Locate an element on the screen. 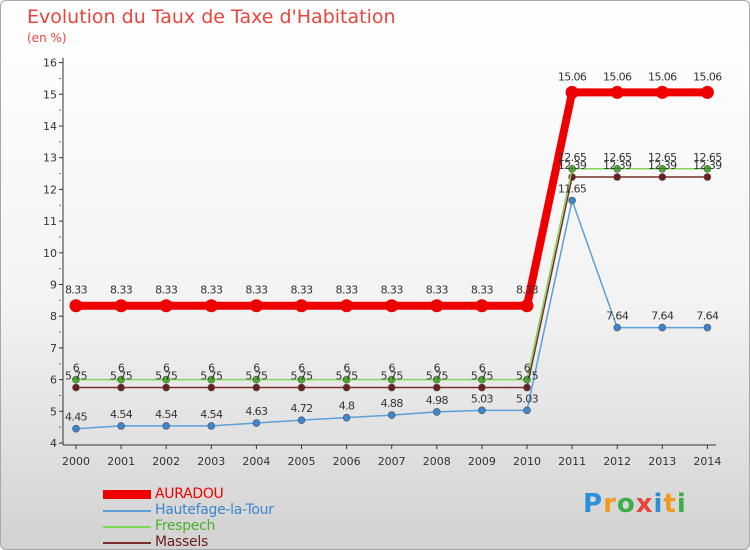 This screenshot has width=750, height=550. y-tick-label: 15 is located at coordinates (50, 94).